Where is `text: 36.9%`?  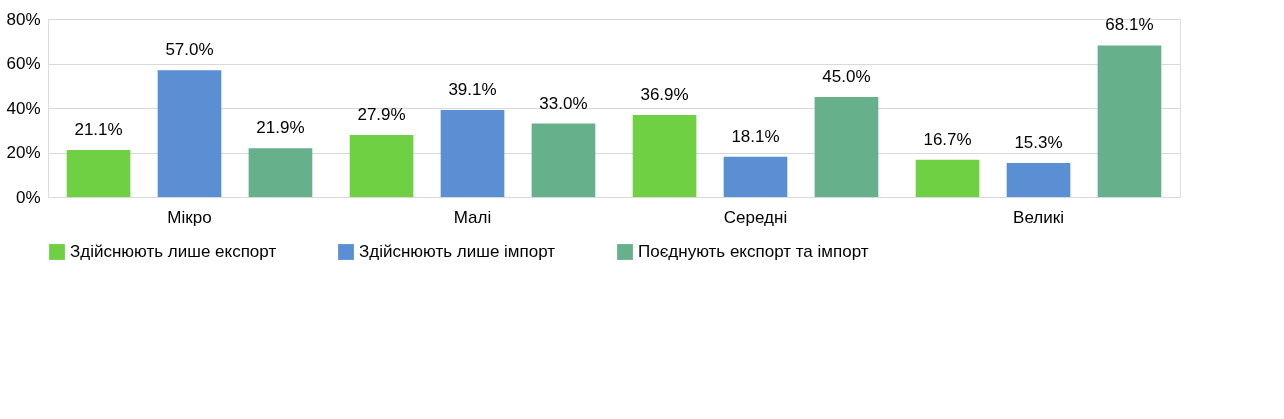 text: 36.9% is located at coordinates (664, 94).